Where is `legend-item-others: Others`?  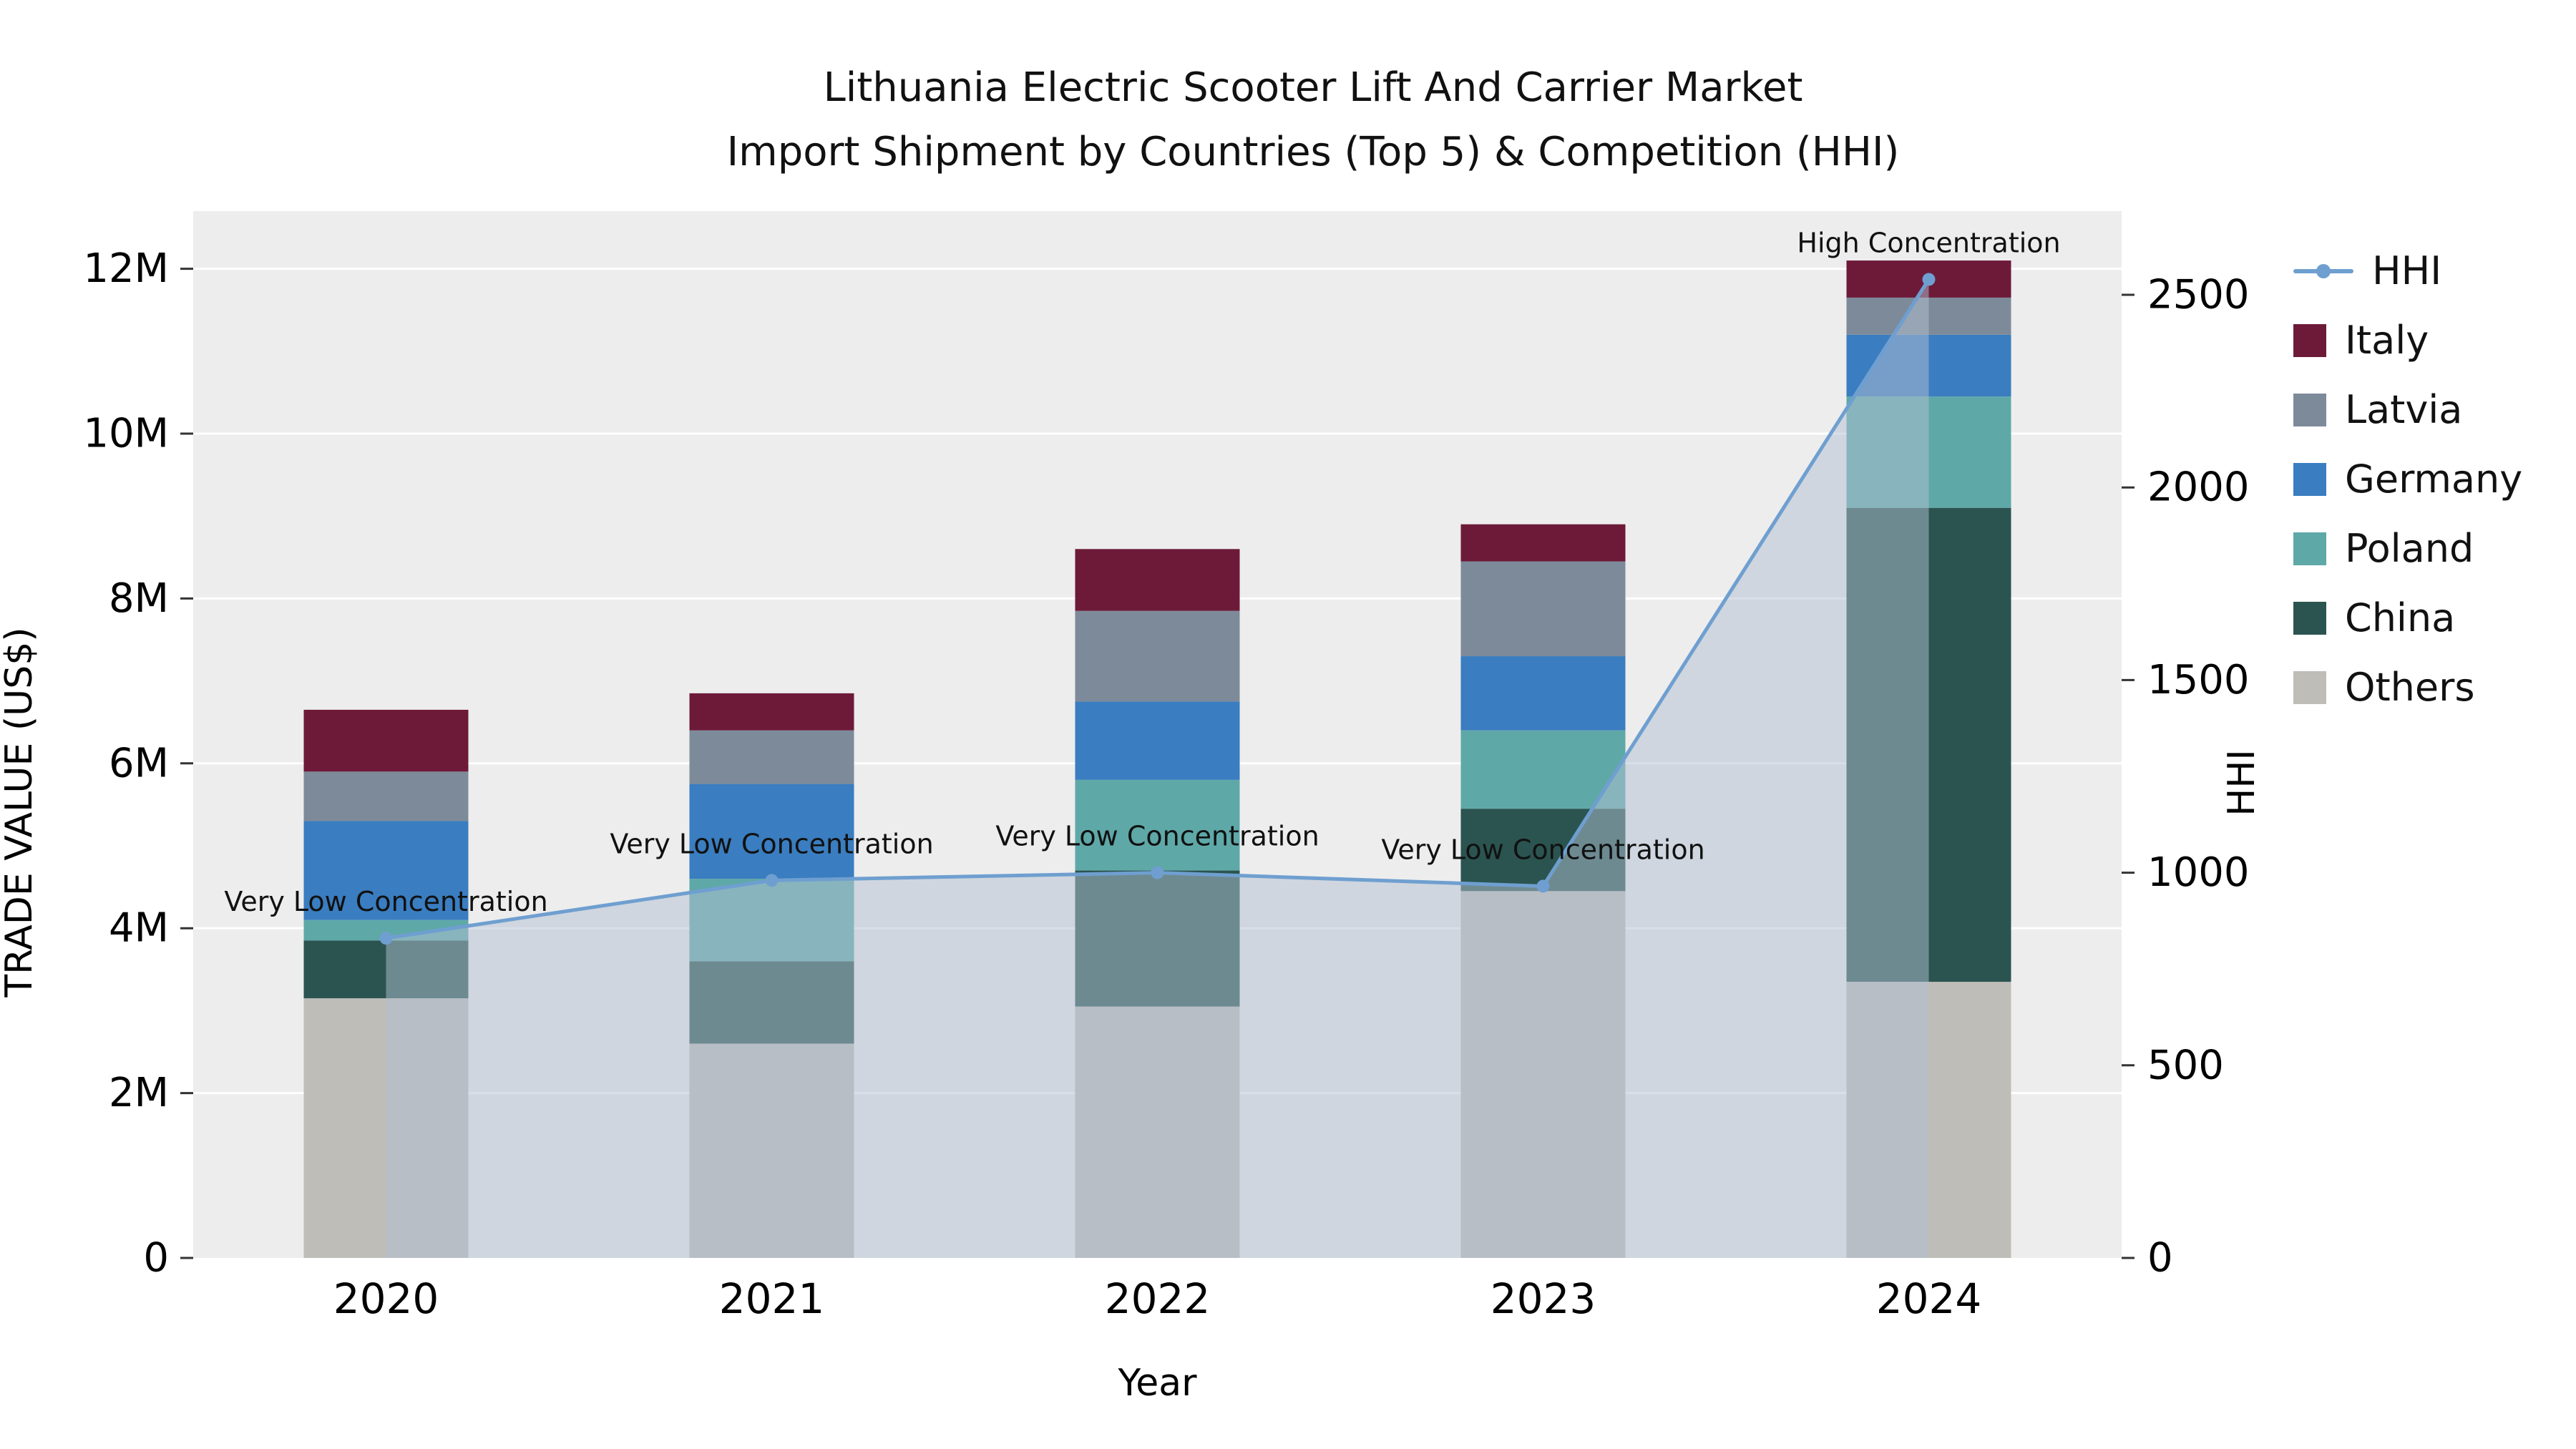
legend-item-others: Others is located at coordinates (2407, 687).